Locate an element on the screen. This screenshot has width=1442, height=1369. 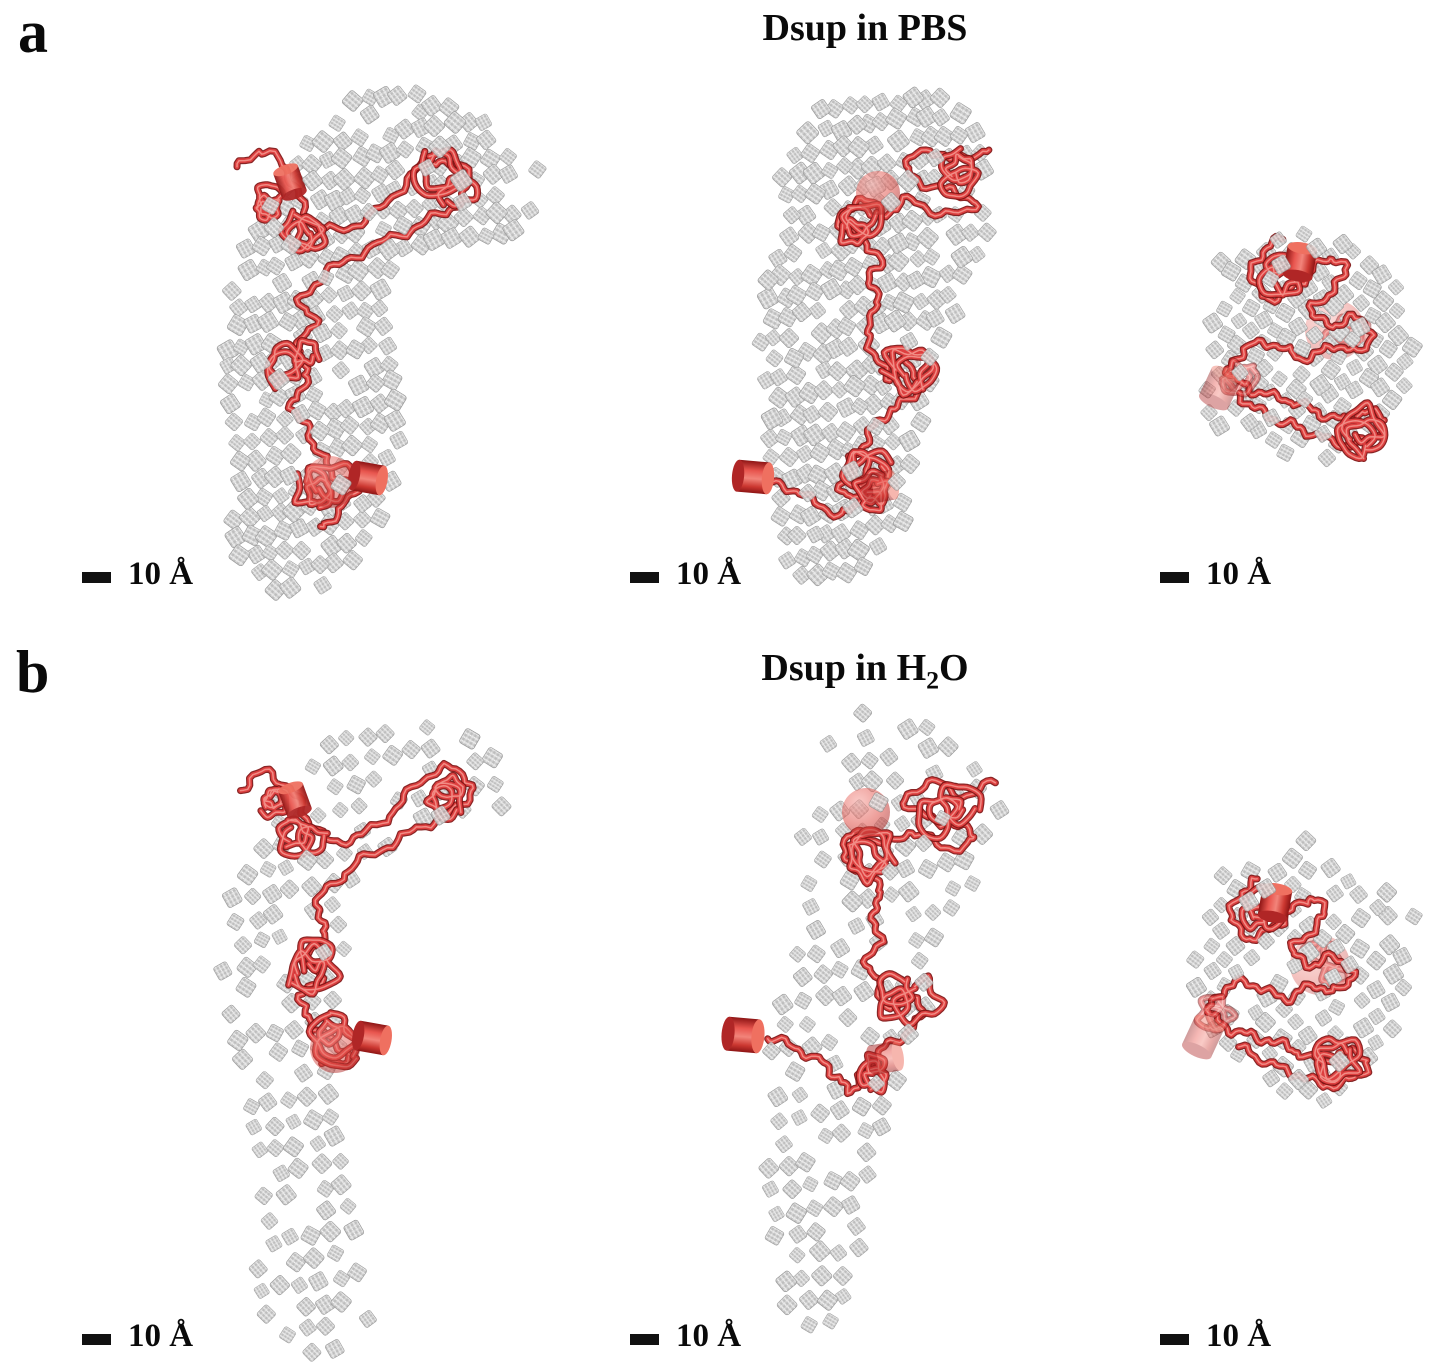
structure-a1 is located at coordinates (381, 342).